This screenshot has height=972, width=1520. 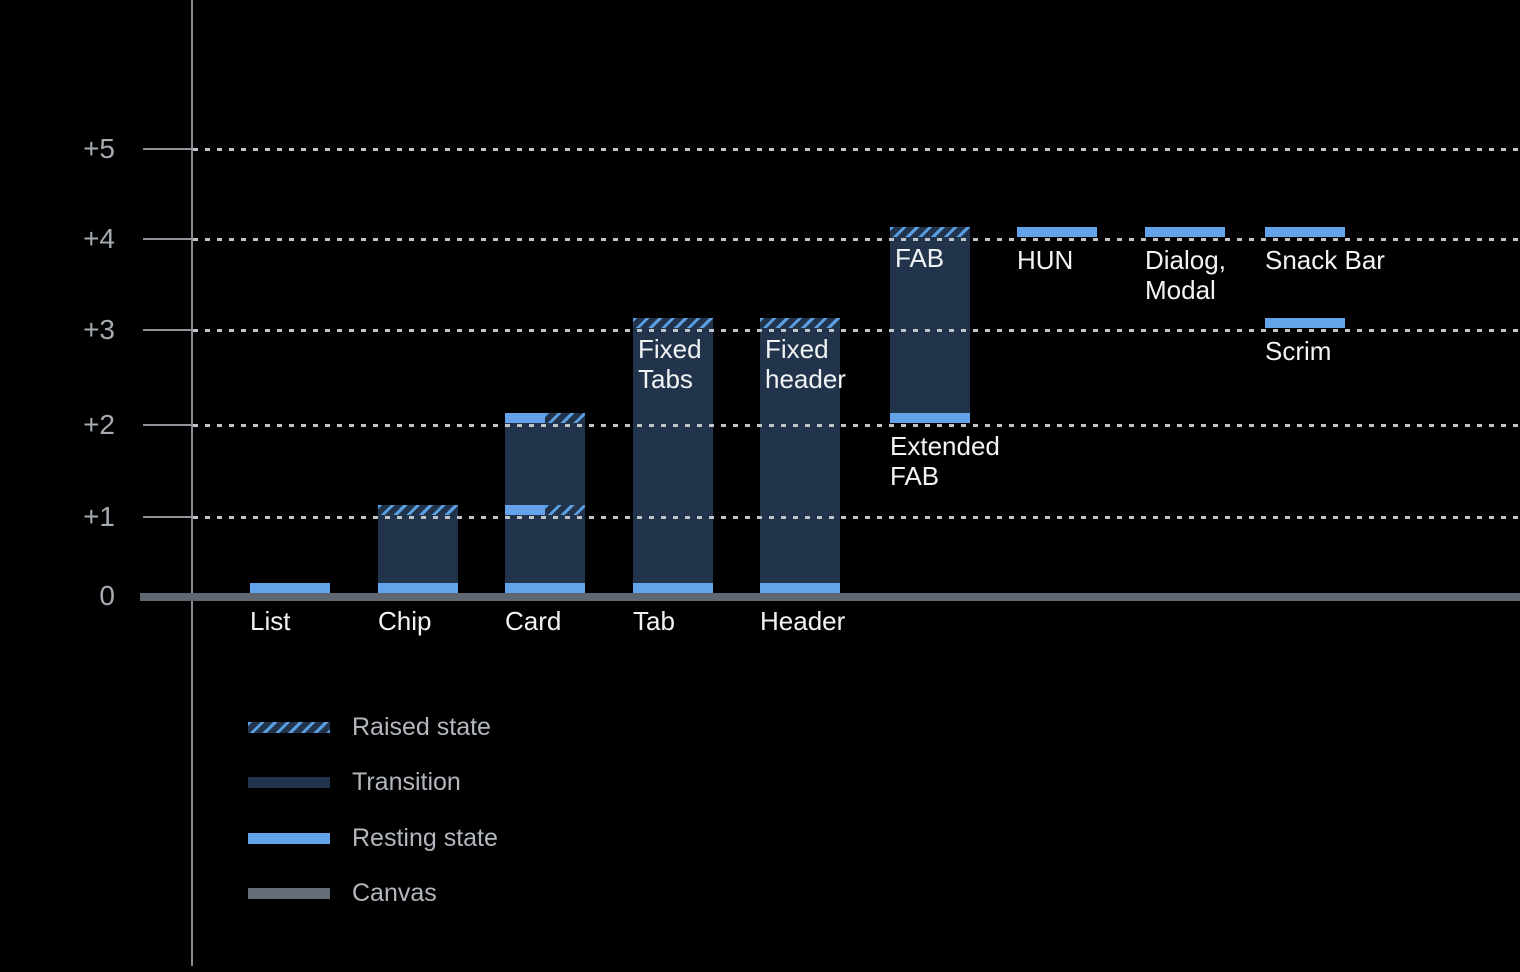 I want to click on bar-below-label-hun-line: HUN, so click(x=1045, y=260).